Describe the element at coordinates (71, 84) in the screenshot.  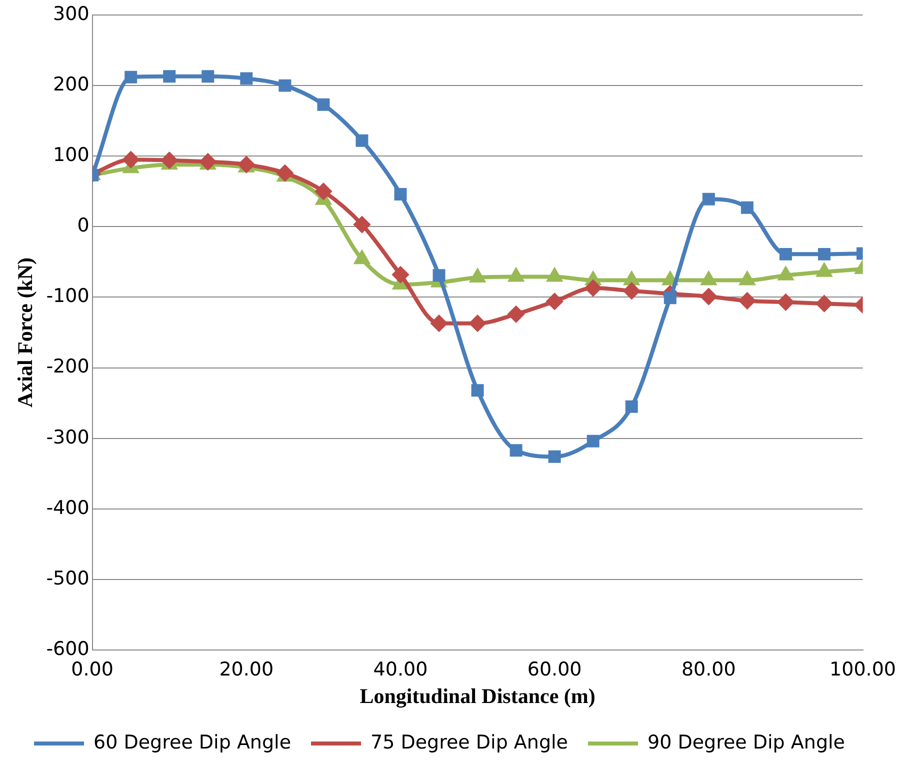
I see `y-tick-label: 200` at that location.